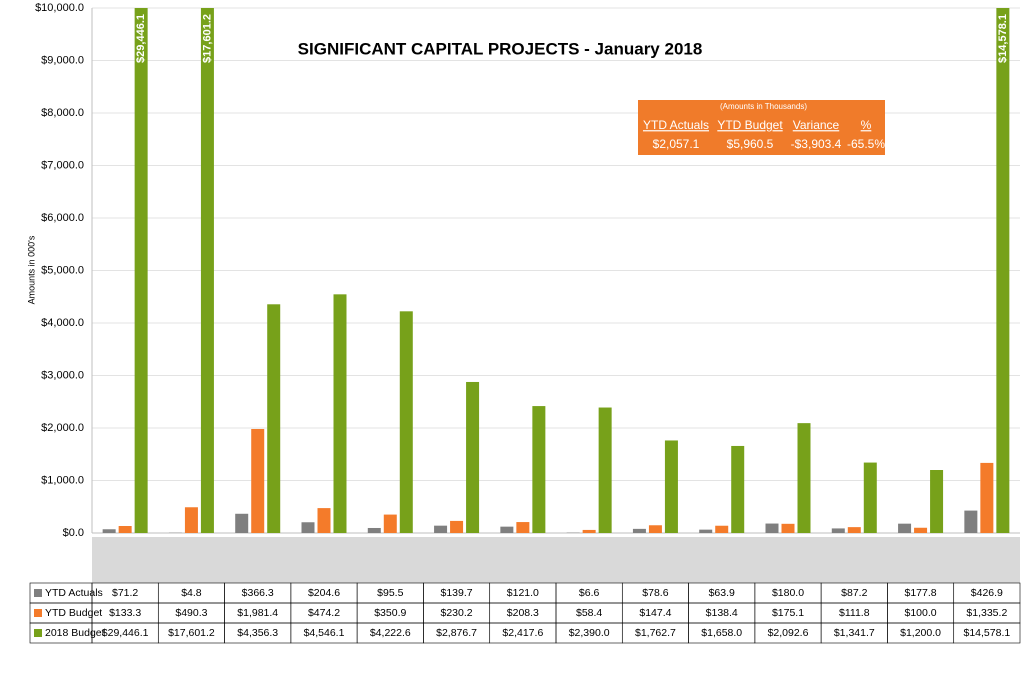 The image size is (1024, 685). What do you see at coordinates (854, 613) in the screenshot?
I see `table-value: $111.8` at bounding box center [854, 613].